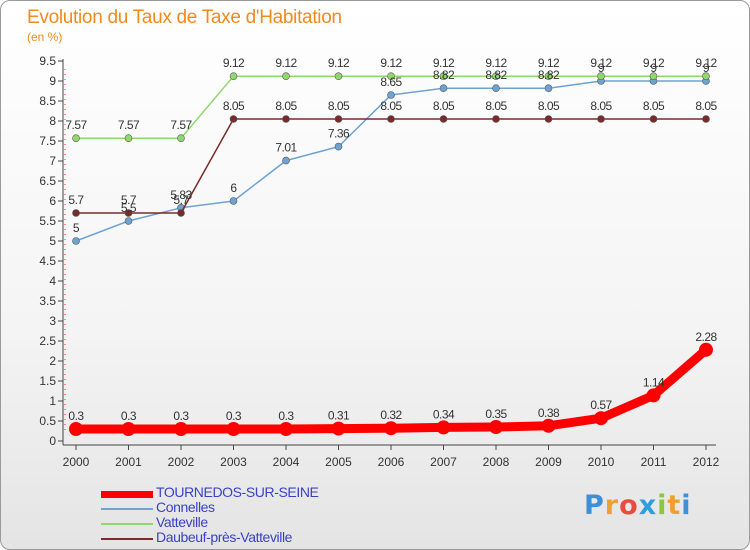  I want to click on data-label: 0.57, so click(601, 405).